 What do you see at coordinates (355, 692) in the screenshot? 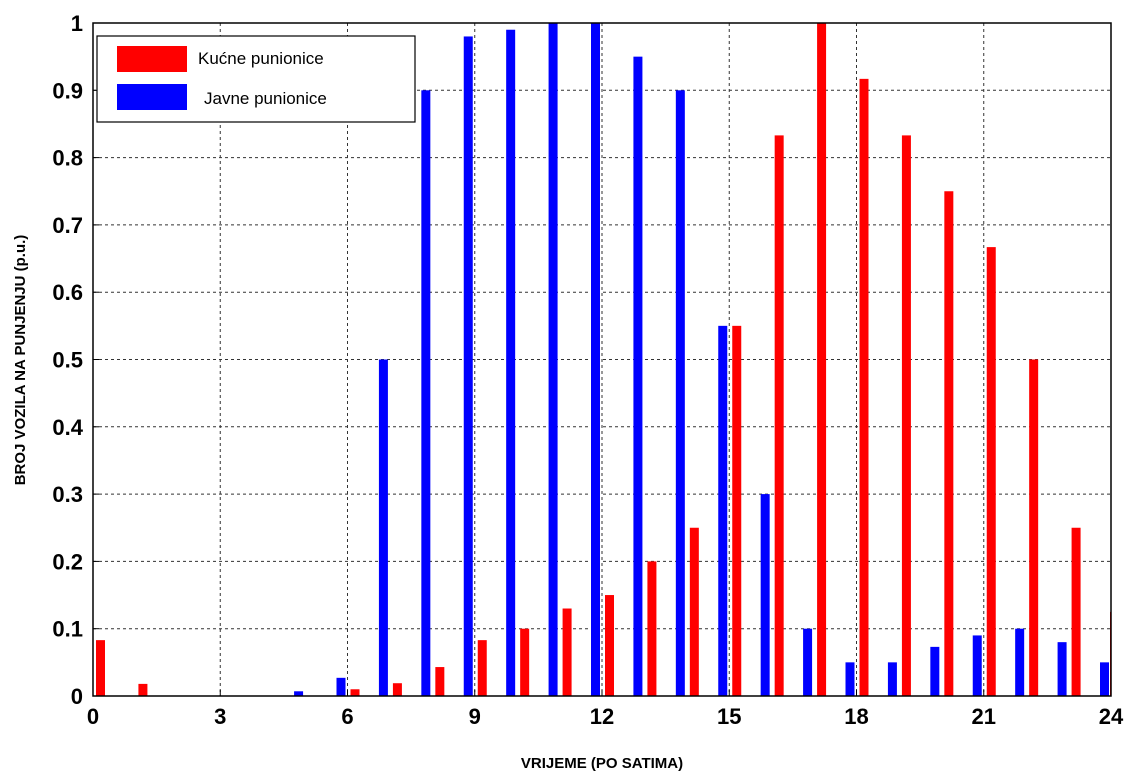
I see `bar-kucne-h6` at bounding box center [355, 692].